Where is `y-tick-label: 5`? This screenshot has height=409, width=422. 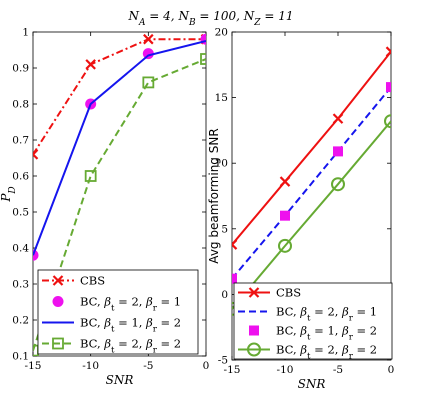 y-tick-label: 5 is located at coordinates (224, 229).